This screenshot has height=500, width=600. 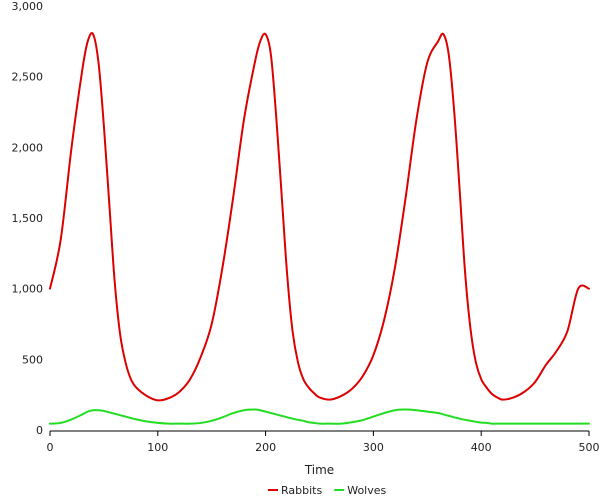 What do you see at coordinates (28, 147) in the screenshot?
I see `y-tick-label: 2,000` at bounding box center [28, 147].